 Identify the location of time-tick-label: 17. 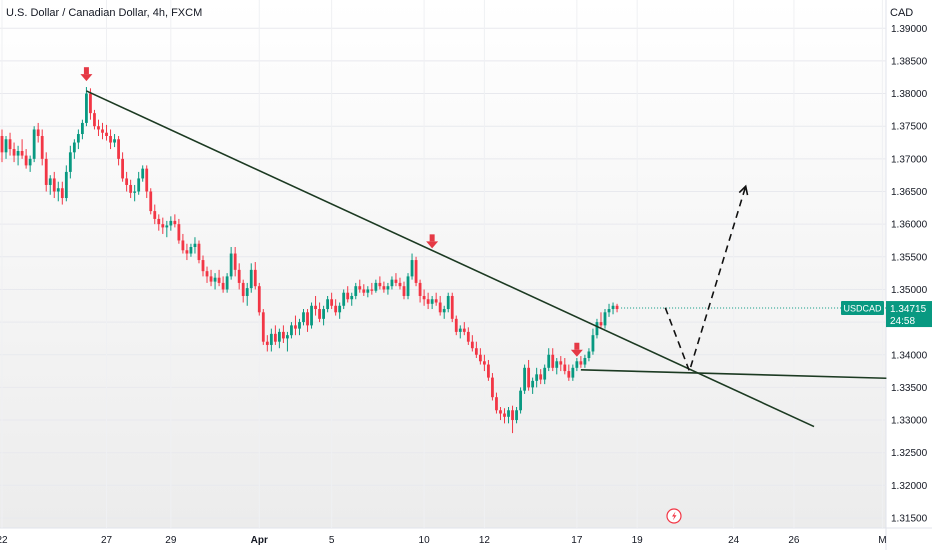
(577, 540).